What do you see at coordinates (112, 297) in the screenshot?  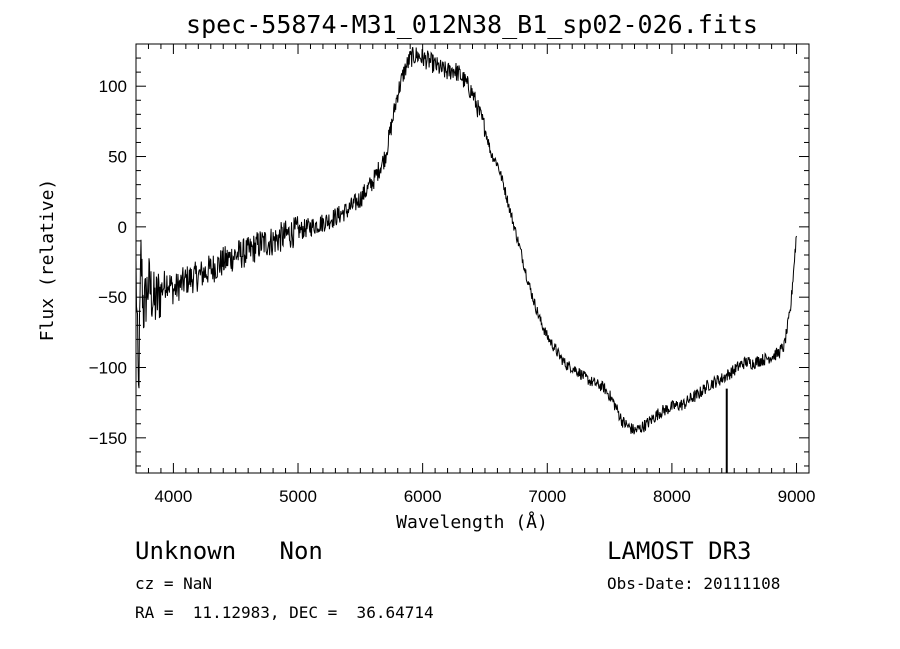 I see `y-tick-label: −50` at bounding box center [112, 297].